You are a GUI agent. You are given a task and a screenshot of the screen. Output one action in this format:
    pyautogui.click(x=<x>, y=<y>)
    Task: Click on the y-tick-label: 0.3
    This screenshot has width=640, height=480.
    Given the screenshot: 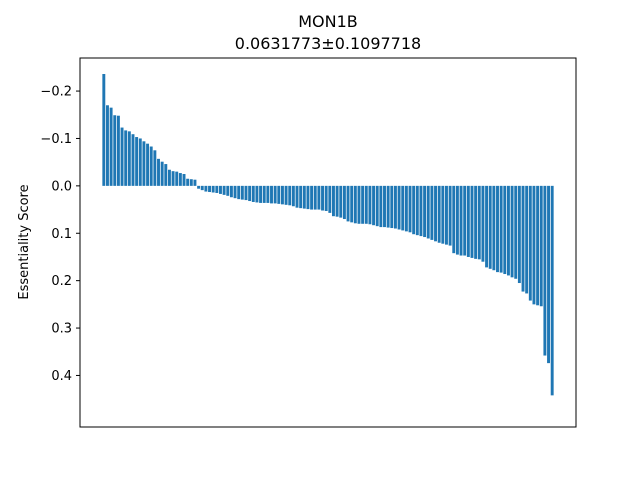 What is the action you would take?
    pyautogui.click(x=61, y=329)
    